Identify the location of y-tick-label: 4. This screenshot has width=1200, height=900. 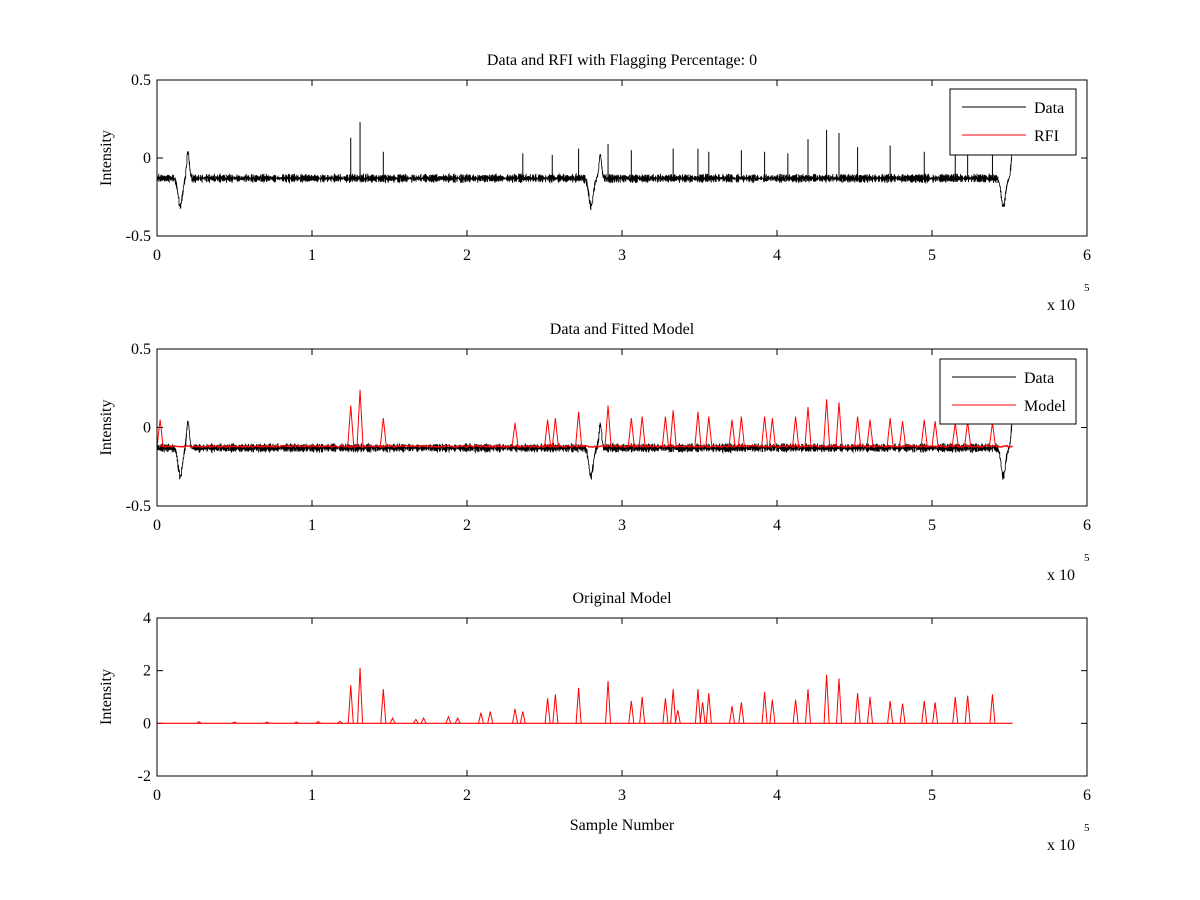
(147, 618).